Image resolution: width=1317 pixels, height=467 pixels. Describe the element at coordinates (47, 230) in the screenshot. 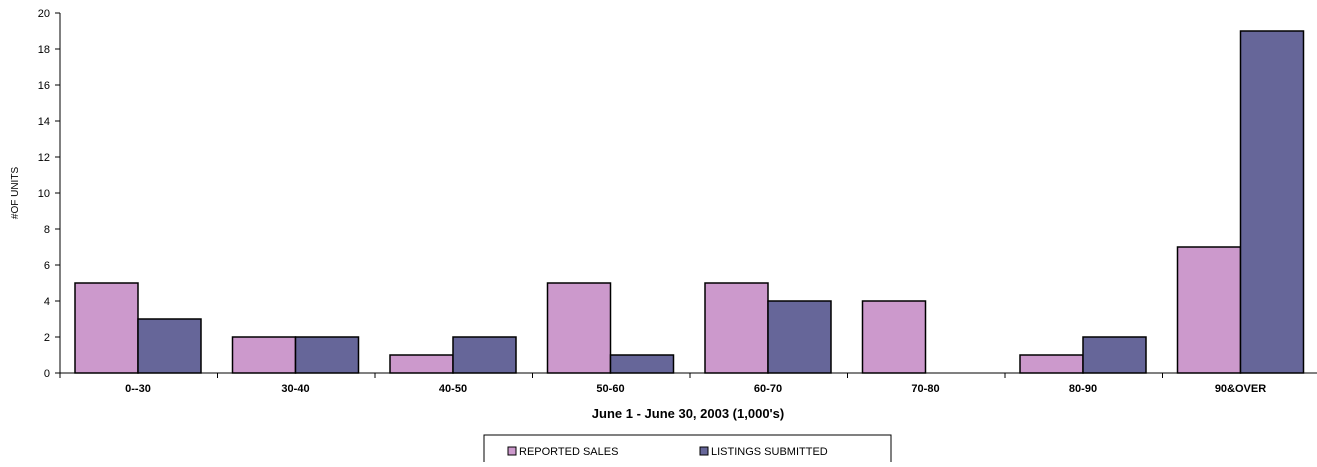

I see `y-tick-label: 8` at that location.